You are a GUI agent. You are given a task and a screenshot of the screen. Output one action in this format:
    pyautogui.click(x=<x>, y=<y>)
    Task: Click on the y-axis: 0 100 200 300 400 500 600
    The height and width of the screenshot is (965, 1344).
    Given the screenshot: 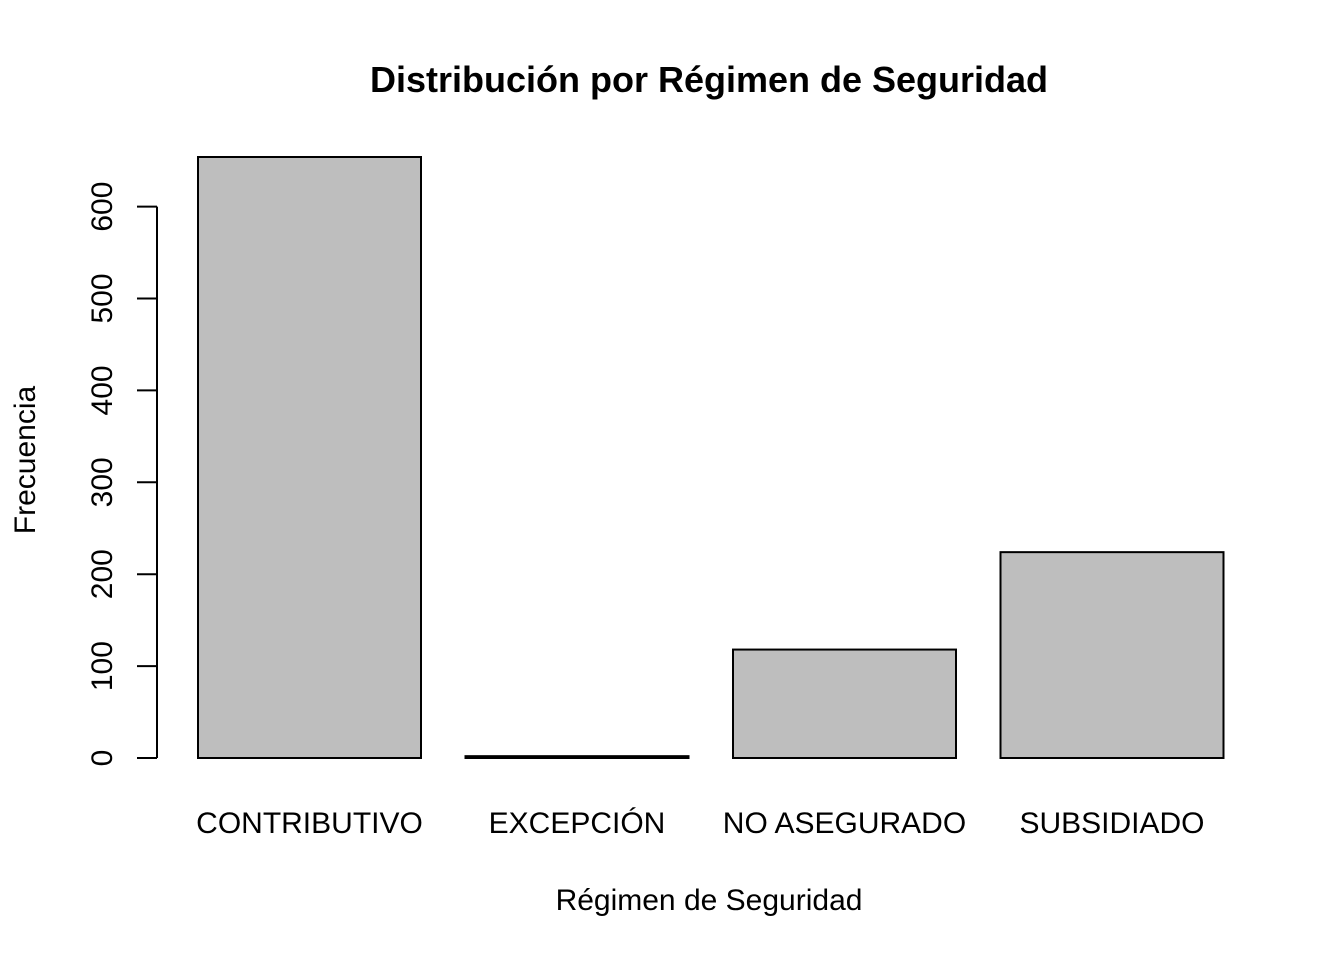 What is the action you would take?
    pyautogui.click(x=122, y=474)
    